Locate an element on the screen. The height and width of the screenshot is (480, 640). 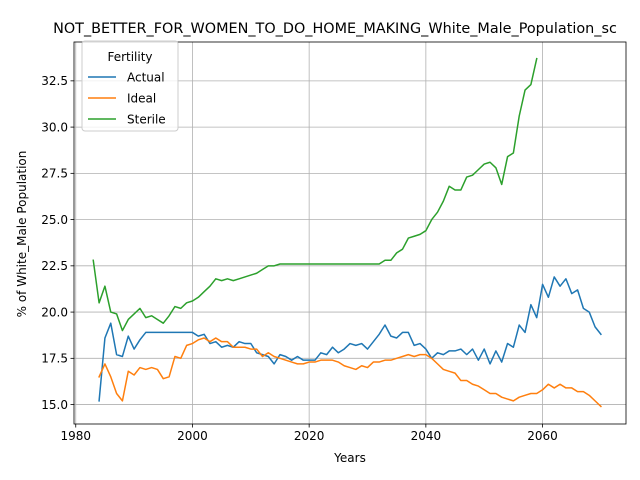
x-axis-ticks: 1980 2000 2020 2040 2060 is located at coordinates (309, 433).